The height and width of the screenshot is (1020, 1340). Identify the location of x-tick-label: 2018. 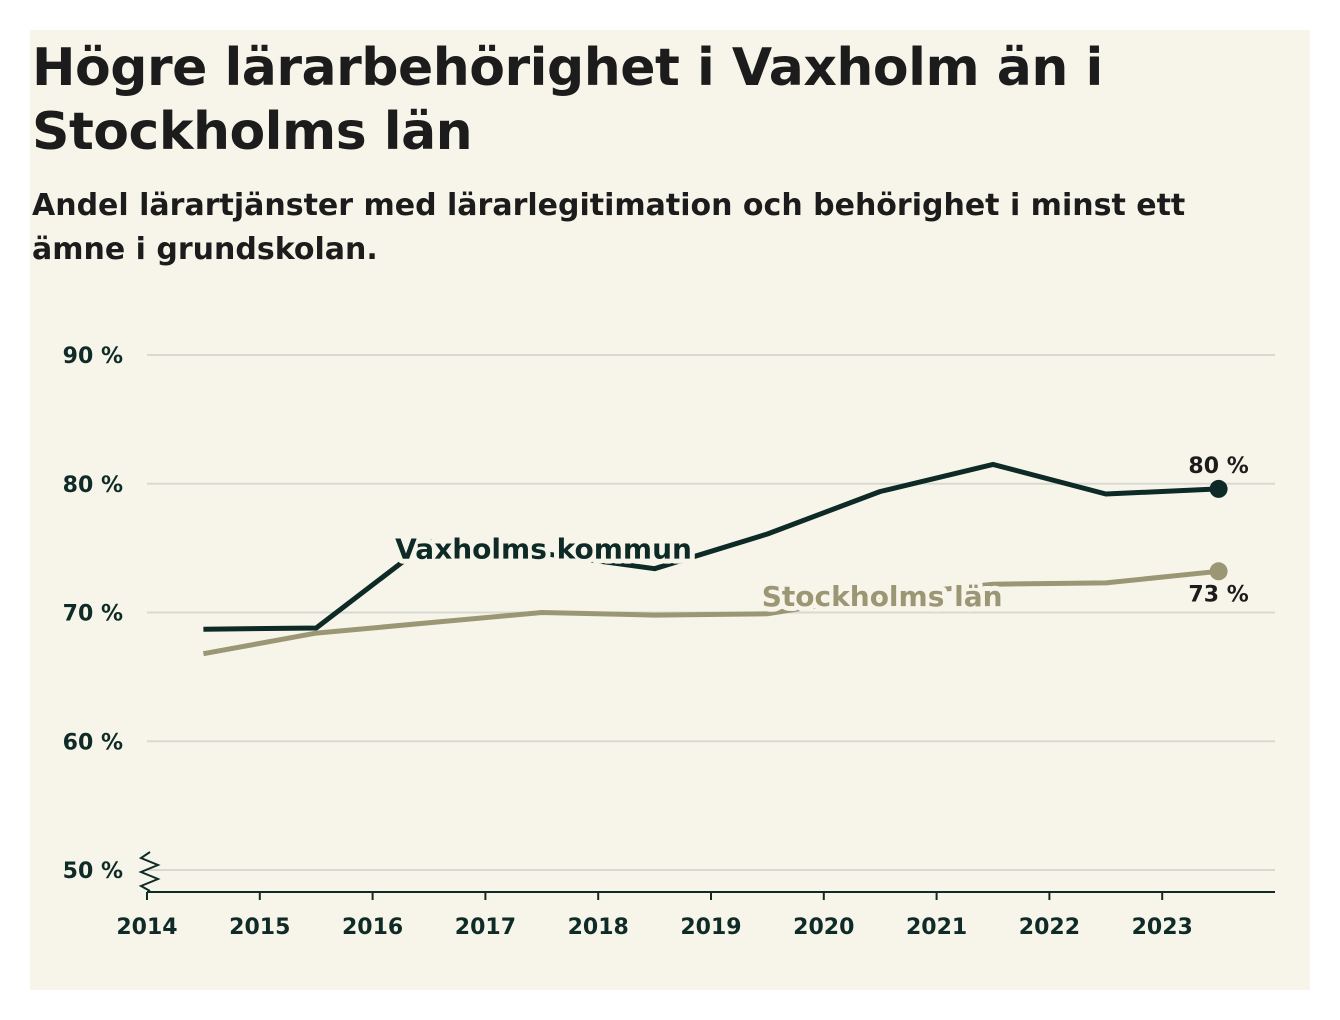
(598, 927).